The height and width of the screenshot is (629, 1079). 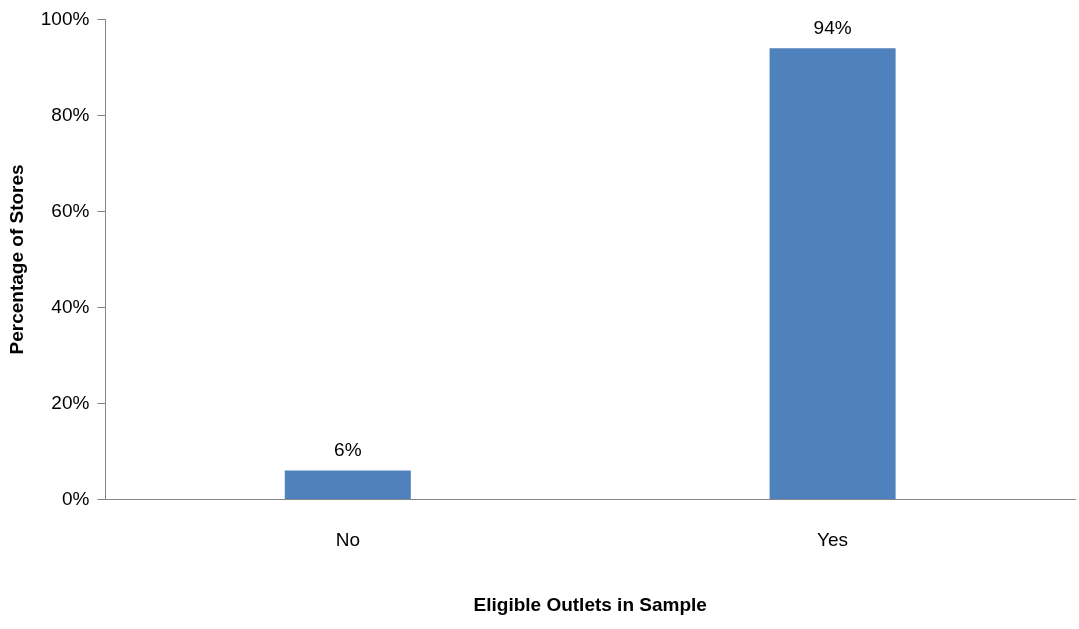 What do you see at coordinates (70, 402) in the screenshot?
I see `y-tick-label: 20%` at bounding box center [70, 402].